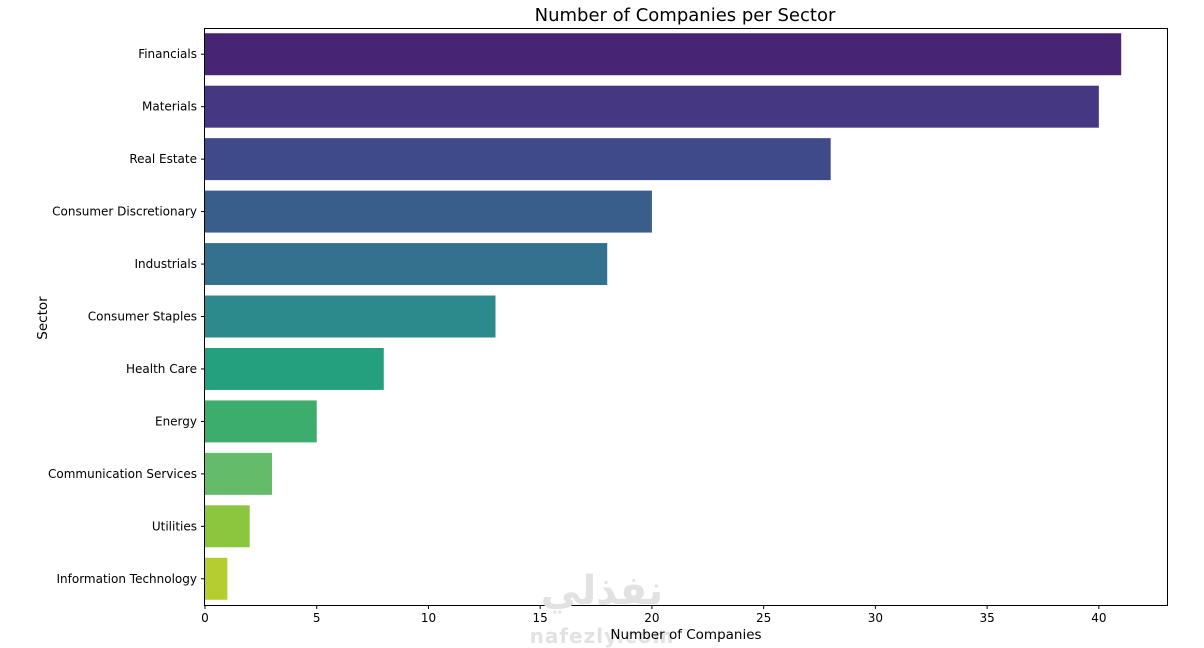  I want to click on bar-health-care, so click(294, 368).